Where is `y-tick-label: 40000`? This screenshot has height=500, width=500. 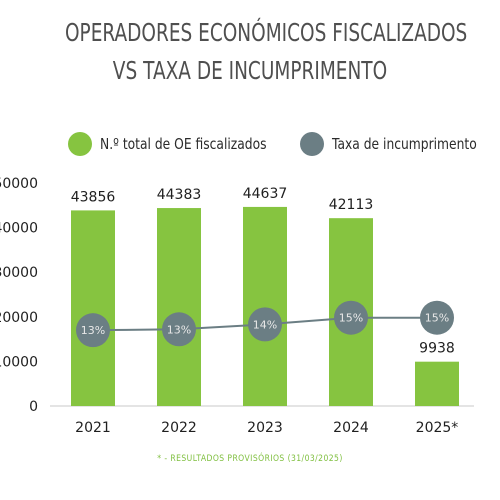
y-tick-label: 40000 is located at coordinates (19, 229).